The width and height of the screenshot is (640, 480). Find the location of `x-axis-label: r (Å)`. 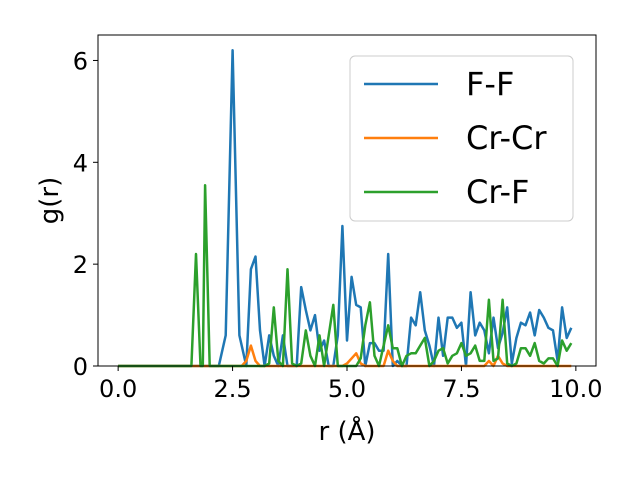

x-axis-label: r (Å) is located at coordinates (346, 431).